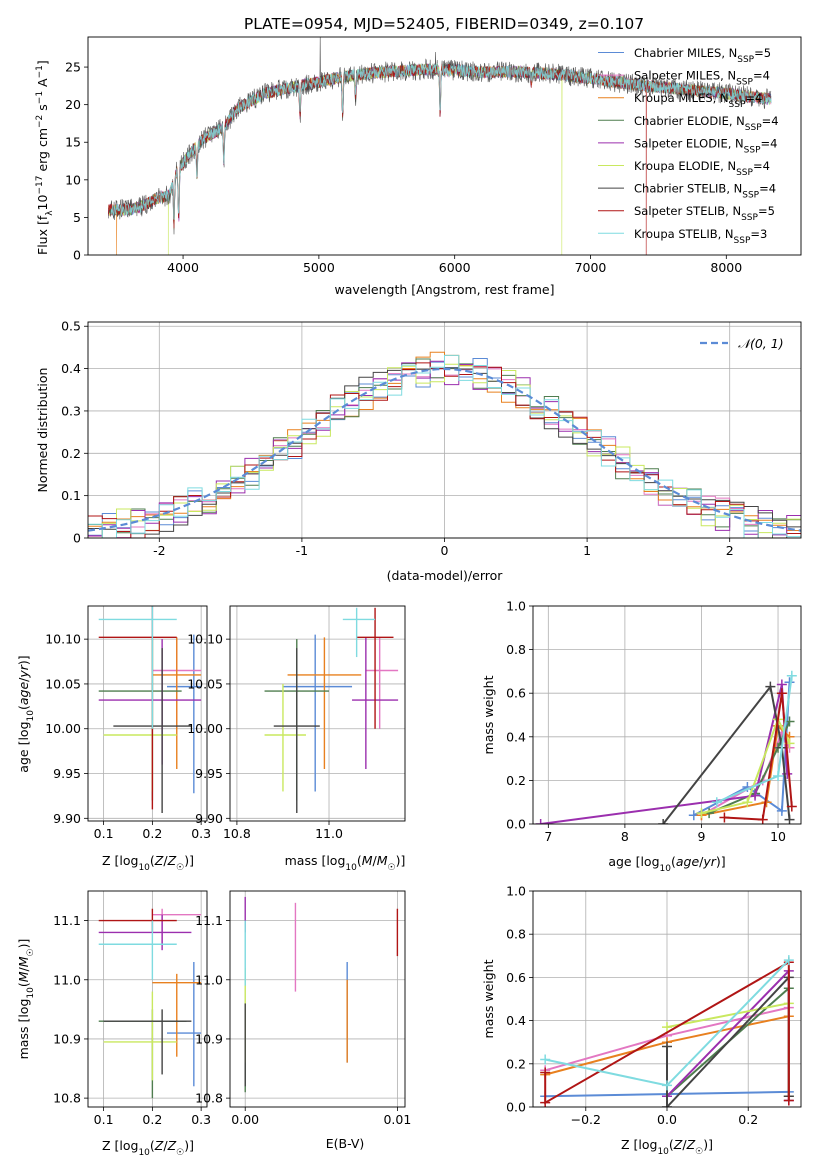 The height and width of the screenshot is (1170, 819). I want to click on y-tick-label: 10.10, so click(63, 639).